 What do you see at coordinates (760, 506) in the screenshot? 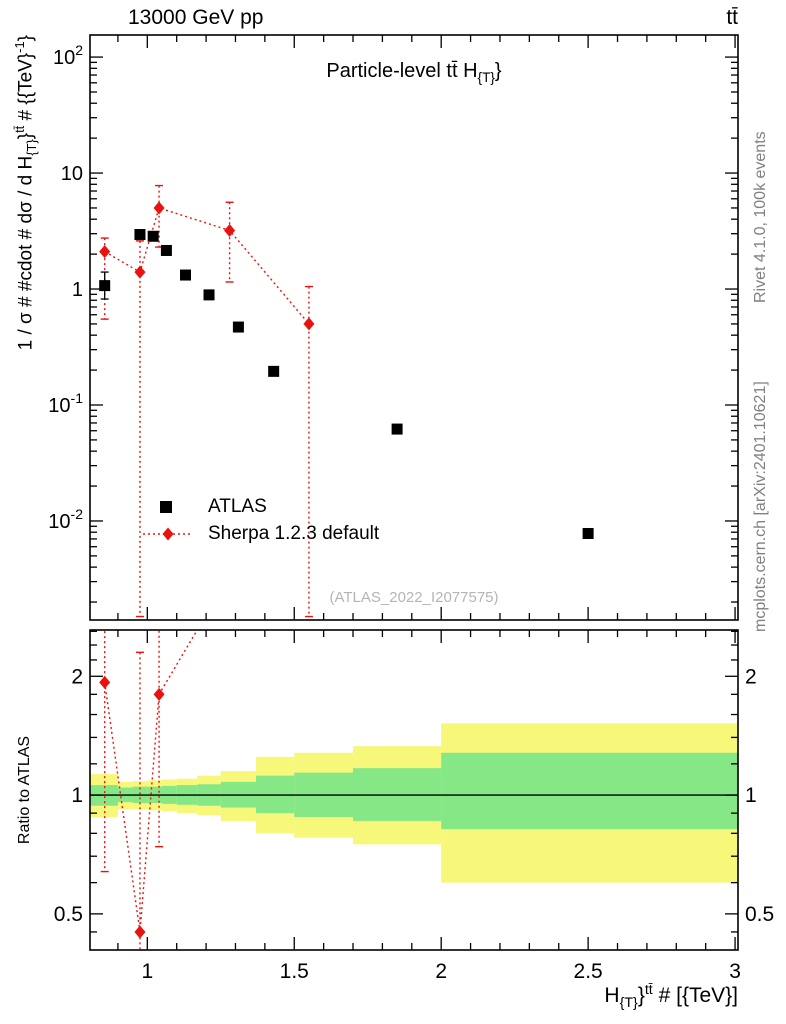
I see `mcplots-arxiv-note: mcplots.cern.ch [arXiv:2401.10621]` at bounding box center [760, 506].